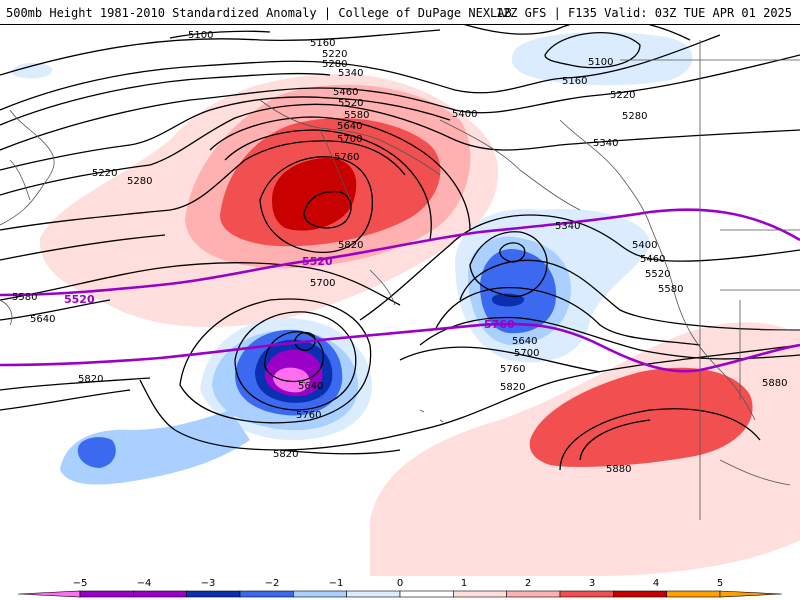 The width and height of the screenshot is (800, 600). I want to click on positive-anomaly-south-mid, so click(641, 417).